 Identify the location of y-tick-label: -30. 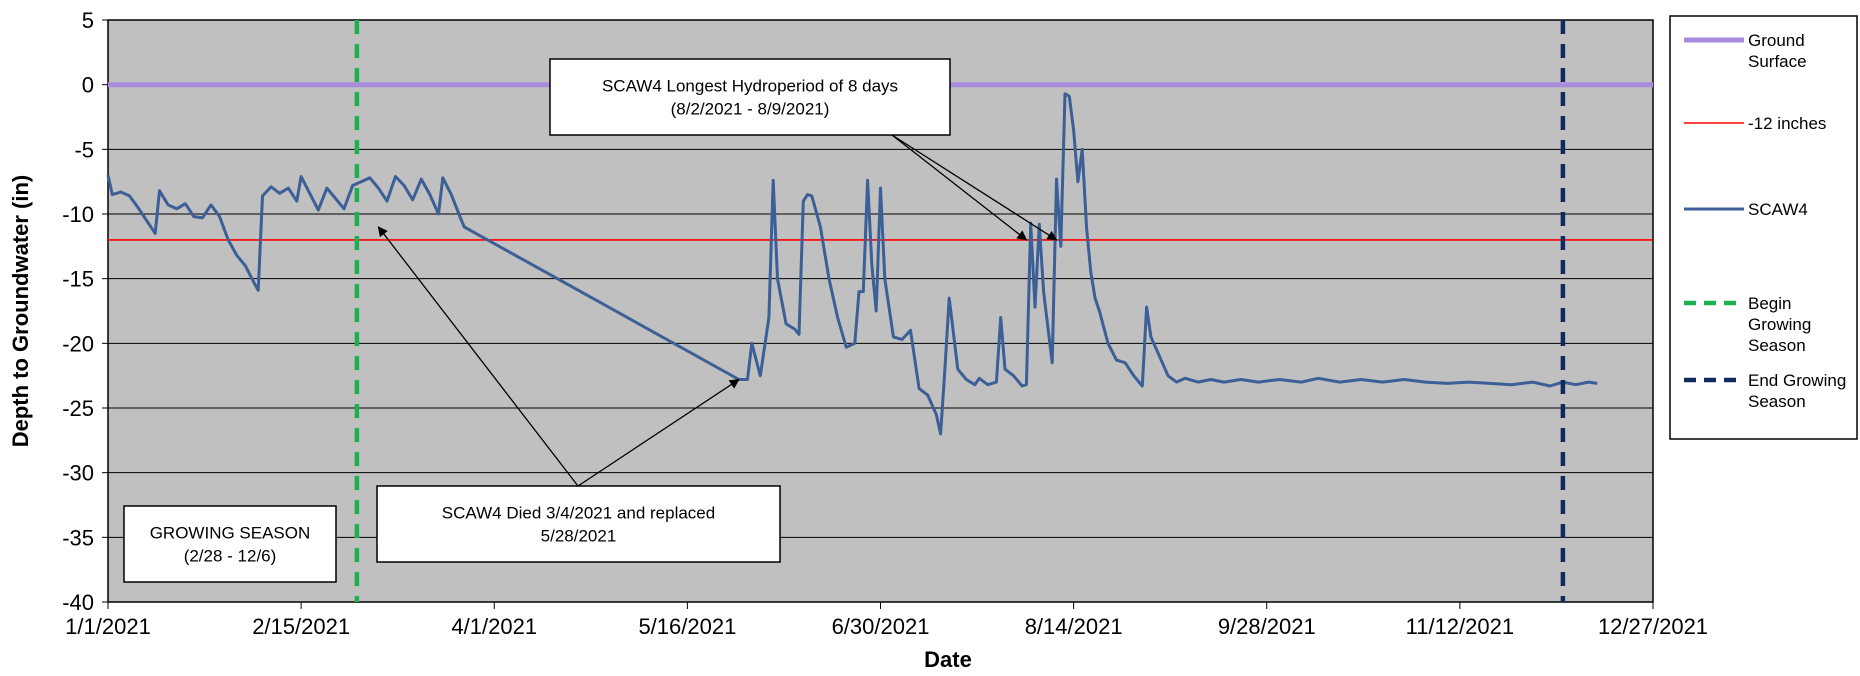
(78, 473).